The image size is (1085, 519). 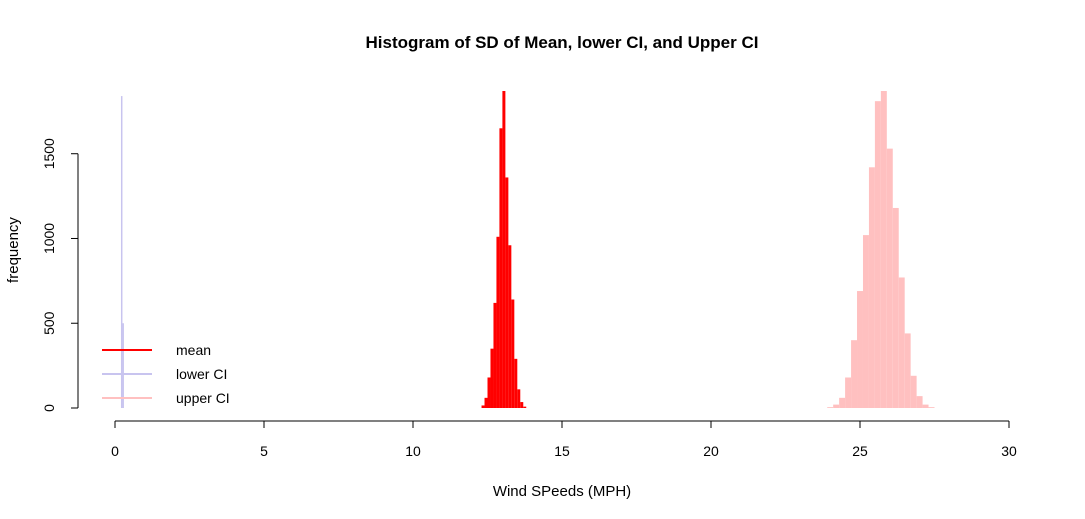 What do you see at coordinates (49, 153) in the screenshot?
I see `y-tick-label-1500: 1500` at bounding box center [49, 153].